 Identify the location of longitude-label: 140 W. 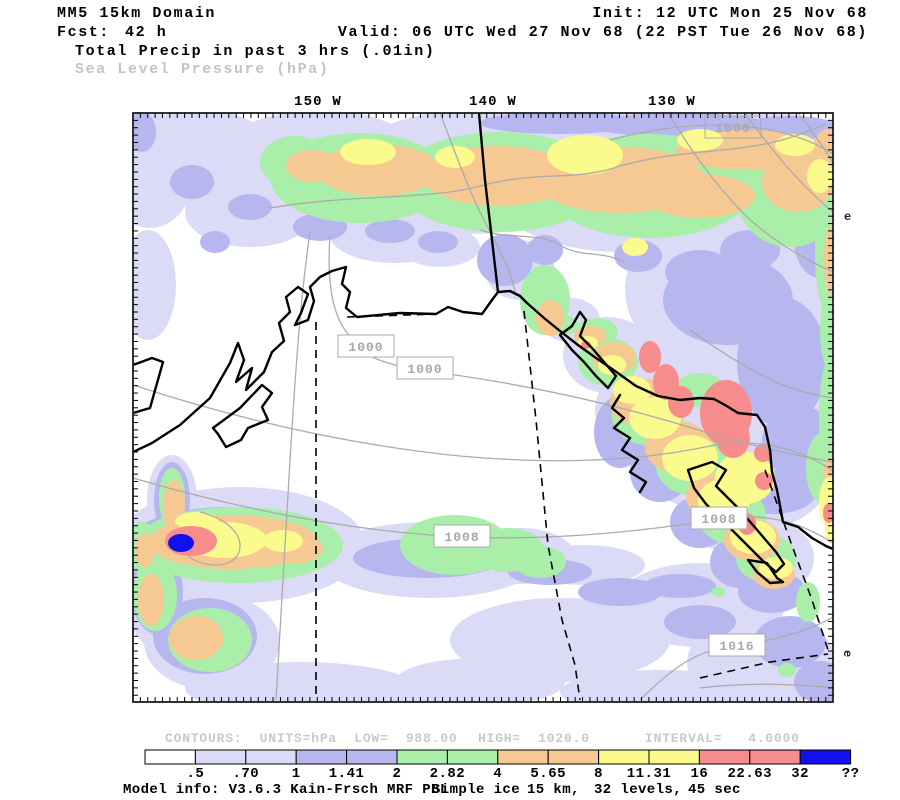
(493, 102).